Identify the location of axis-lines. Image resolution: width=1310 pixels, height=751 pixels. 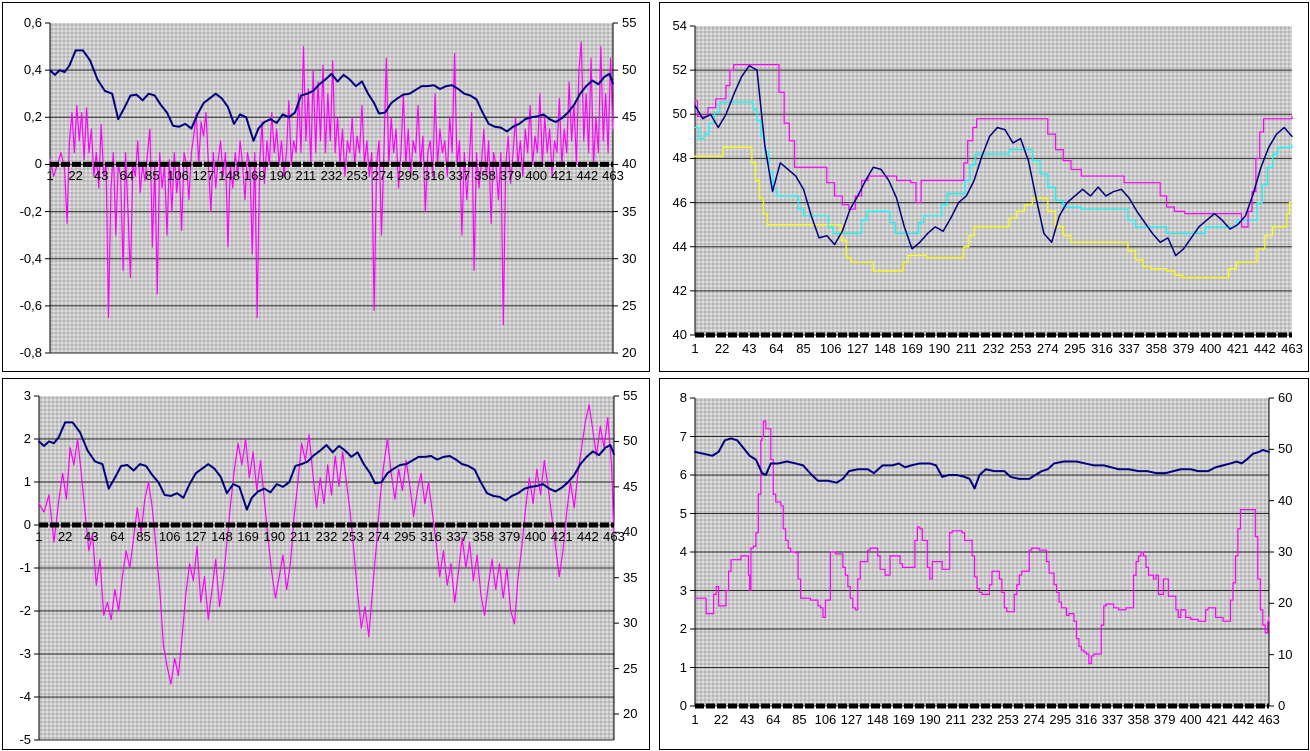
(693, 180).